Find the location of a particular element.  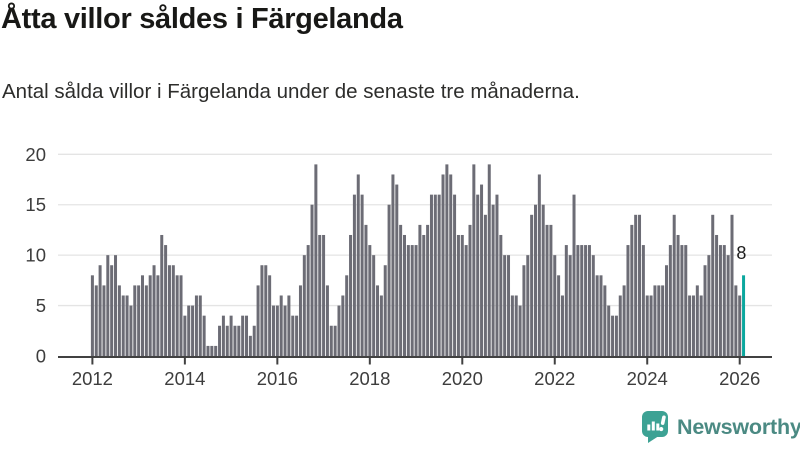

x-axis-tick-label: 2018 is located at coordinates (369, 378).